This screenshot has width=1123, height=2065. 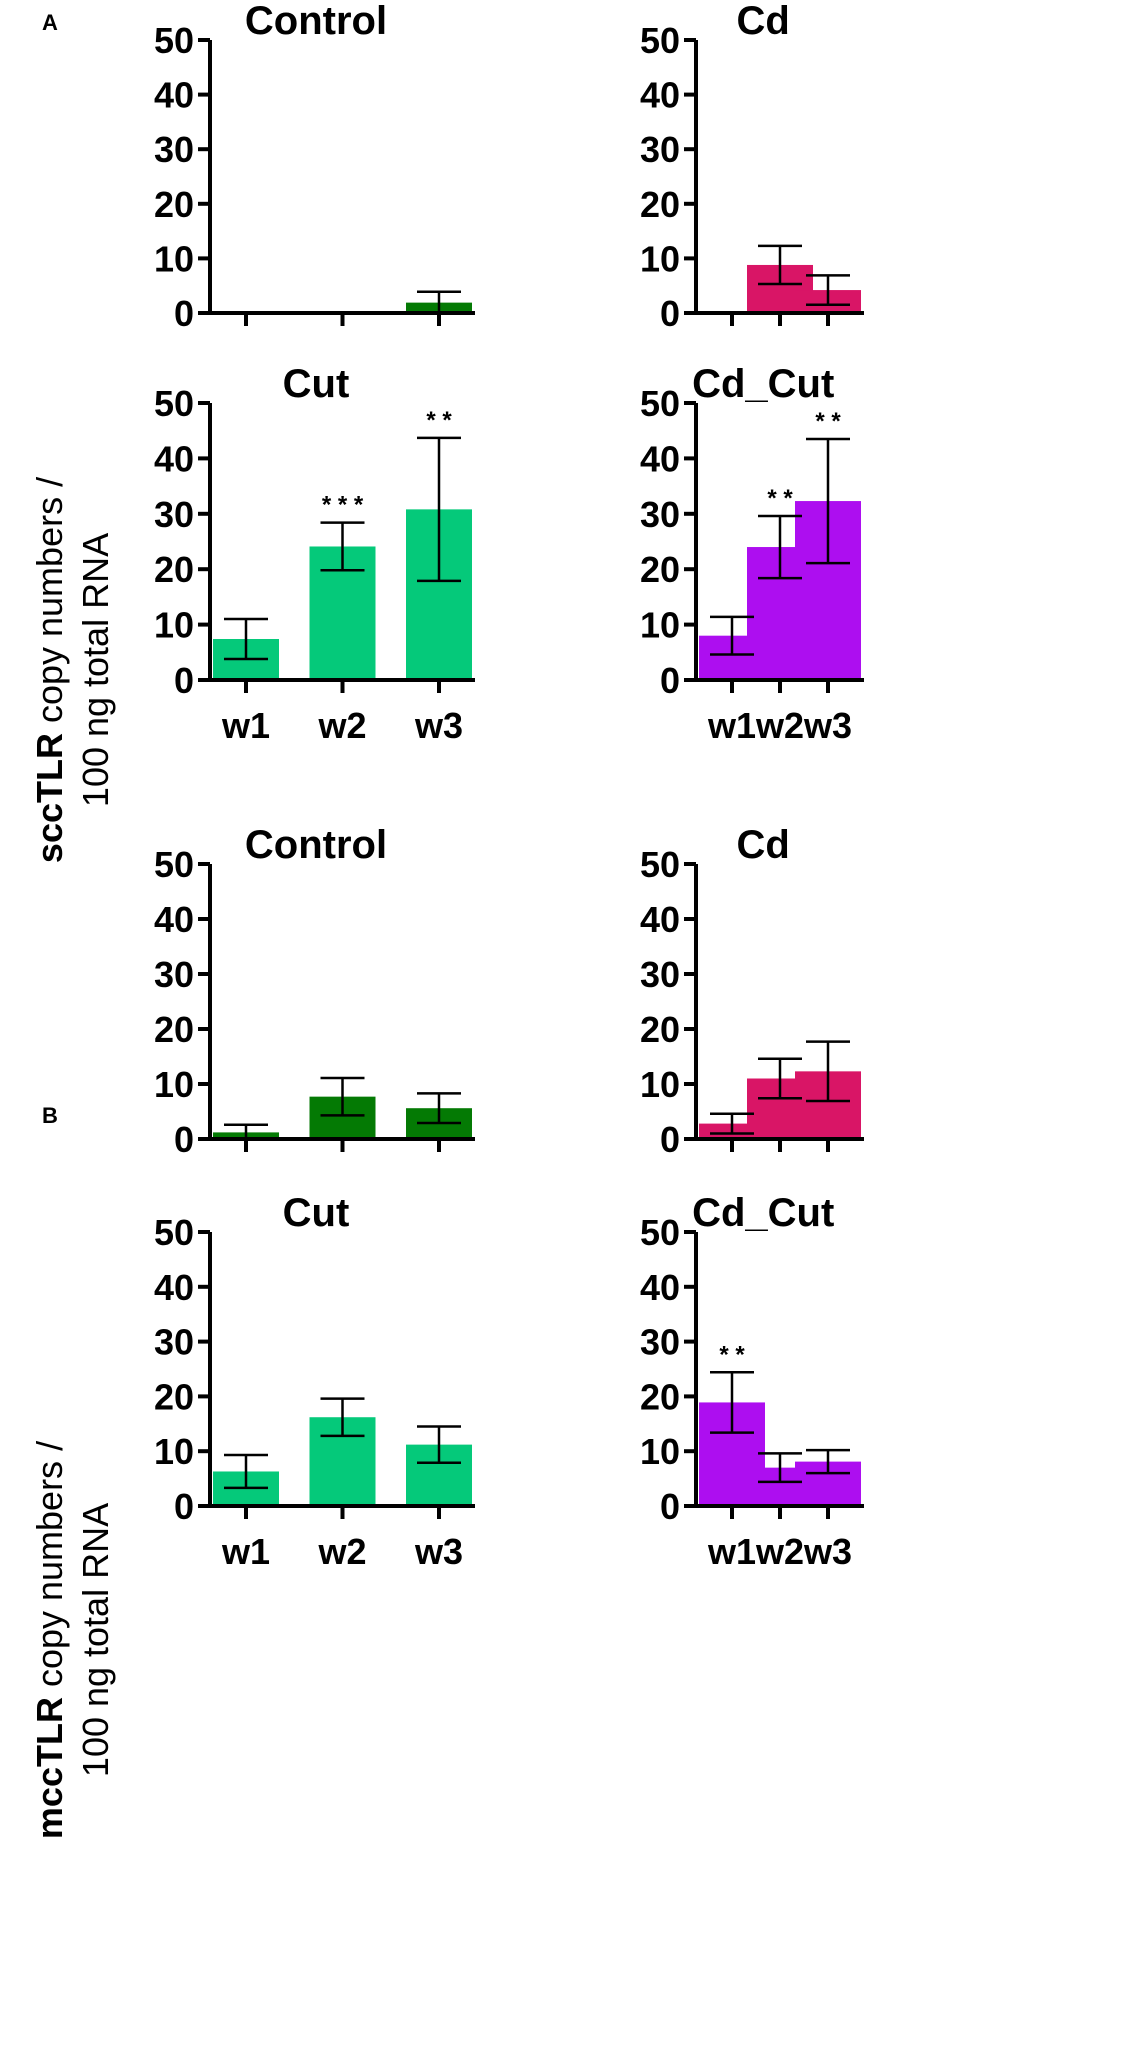 What do you see at coordinates (314, 1381) in the screenshot?
I see `chart-b-cut: Cut 0 10 20 30 40 50 w1 w2 w3` at bounding box center [314, 1381].